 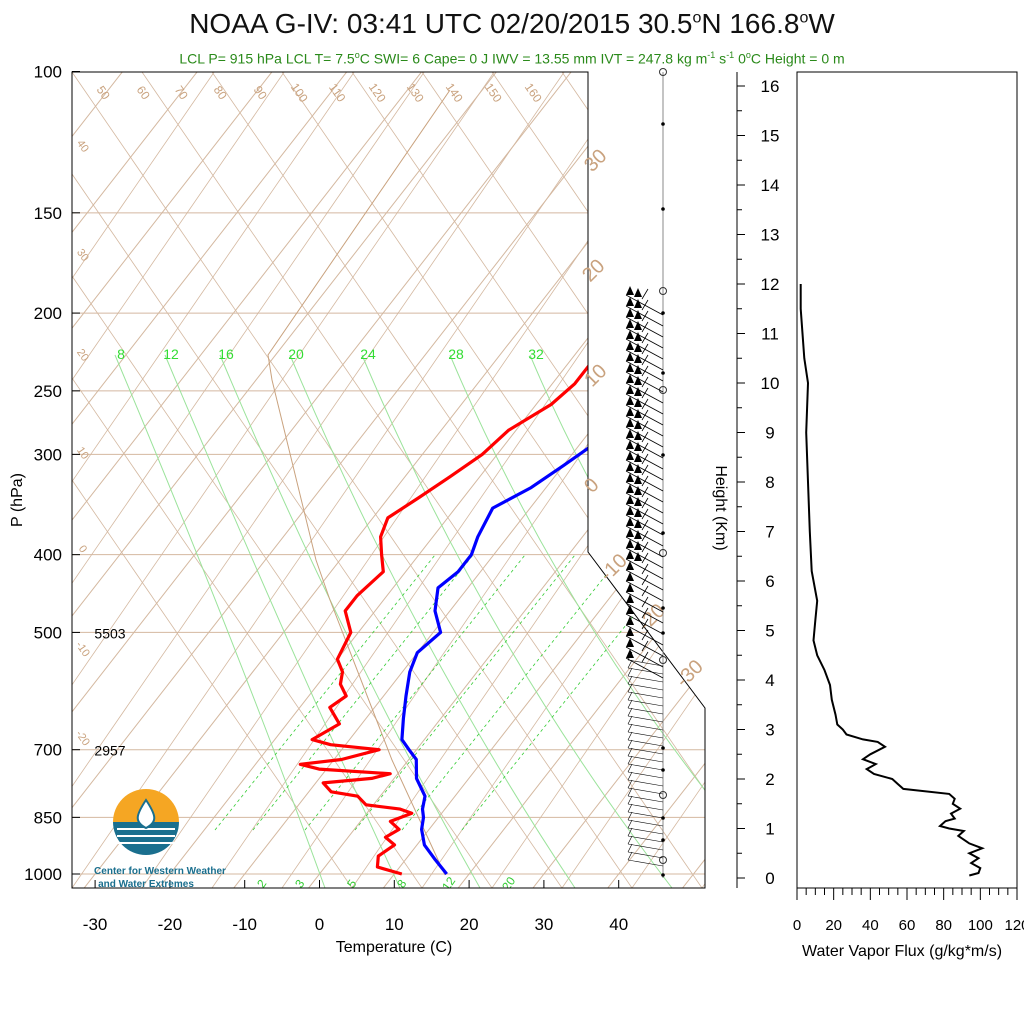 I want to click on theta-label: 80, so click(x=220, y=92).